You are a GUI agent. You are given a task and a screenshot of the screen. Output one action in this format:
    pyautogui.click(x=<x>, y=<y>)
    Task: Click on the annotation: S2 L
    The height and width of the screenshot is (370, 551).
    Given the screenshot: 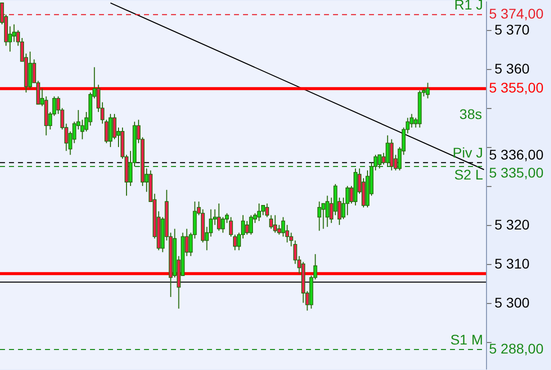 What is the action you would take?
    pyautogui.click(x=469, y=174)
    